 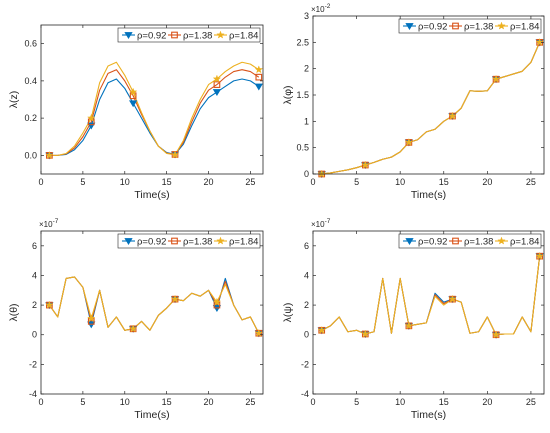 I want to click on y-tick-label: 0.0, so click(x=30, y=155).